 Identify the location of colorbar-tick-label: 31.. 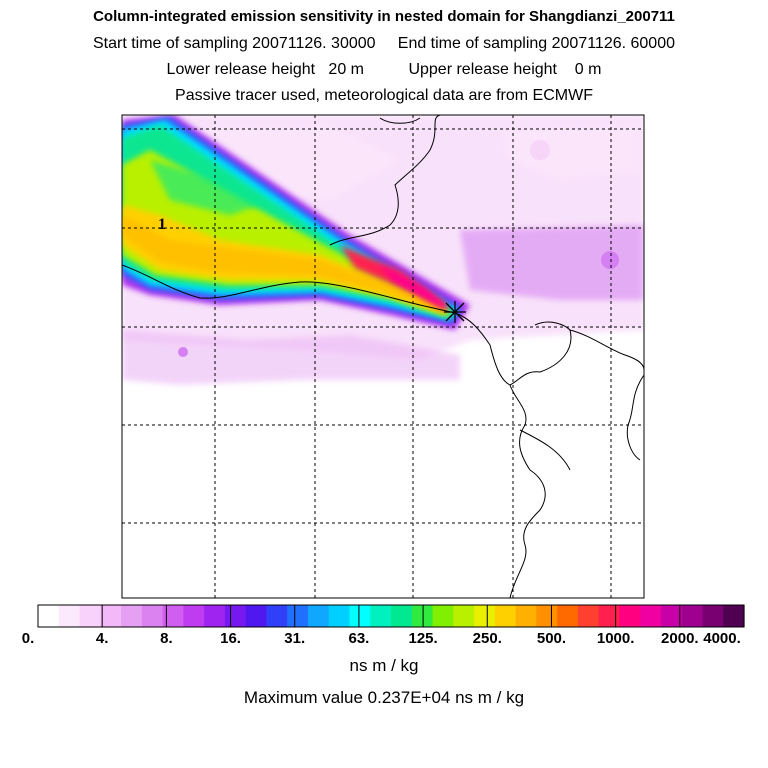
(295, 638).